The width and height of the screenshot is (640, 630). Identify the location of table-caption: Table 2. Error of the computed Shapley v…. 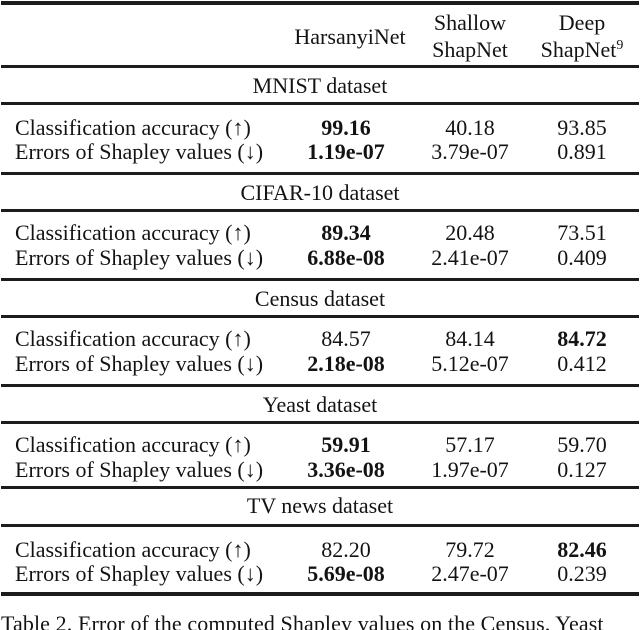
(302, 620).